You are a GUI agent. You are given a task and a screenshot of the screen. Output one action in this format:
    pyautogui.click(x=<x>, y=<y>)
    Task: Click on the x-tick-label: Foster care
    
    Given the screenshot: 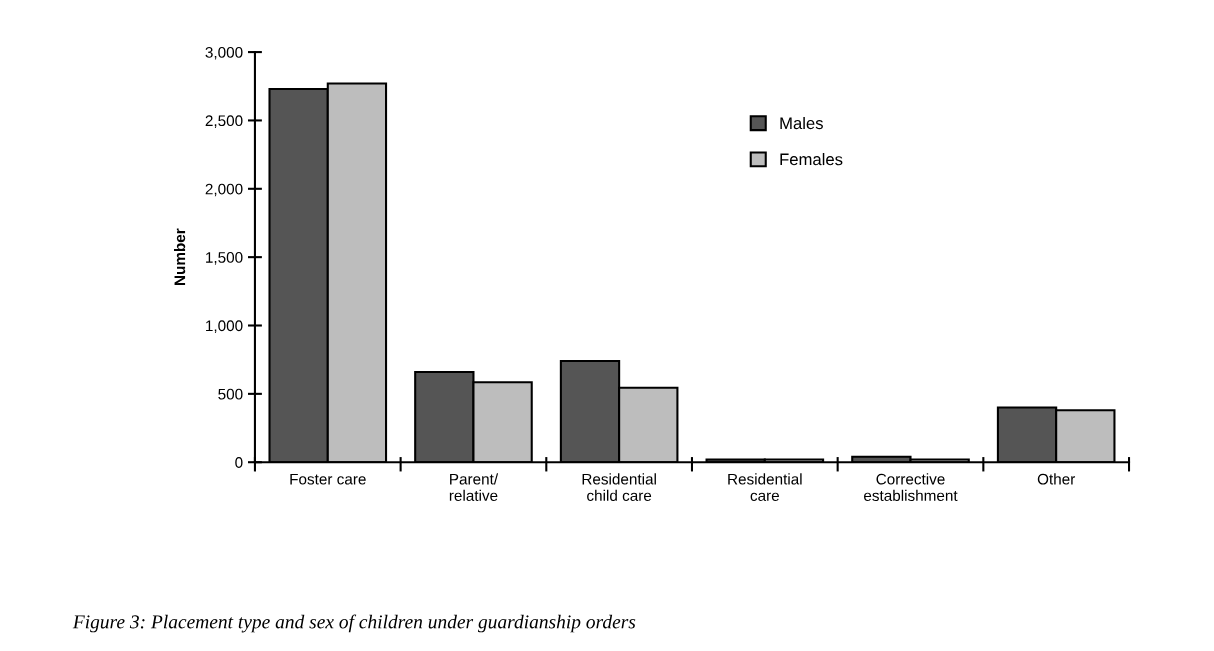 What is the action you would take?
    pyautogui.click(x=328, y=479)
    